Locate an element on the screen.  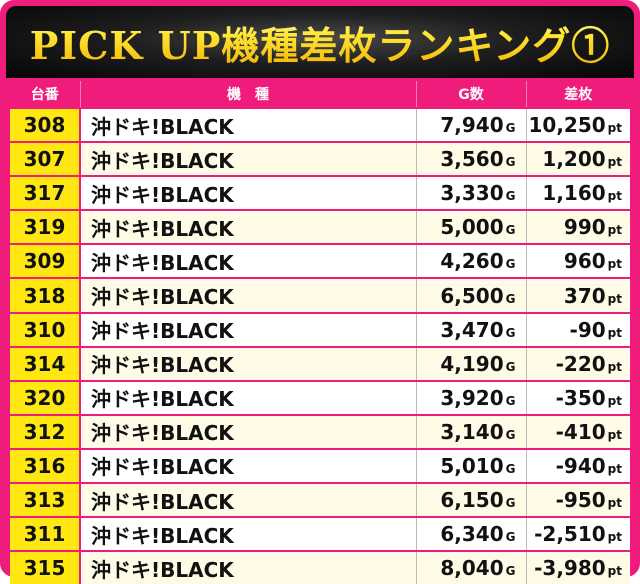
table-row: 309 沖ドキ!BLACK 4,260 G 960 pt is located at coordinates (320, 261).